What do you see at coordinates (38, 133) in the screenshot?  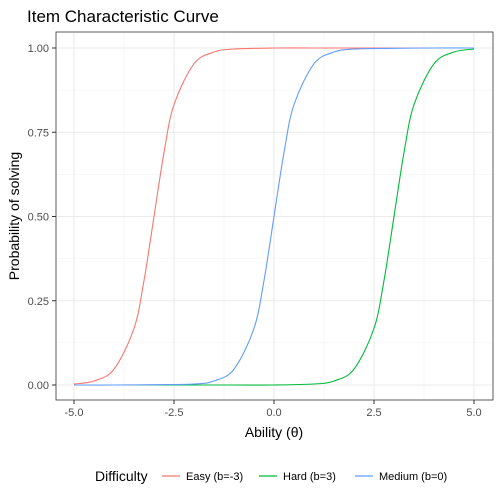 I see `y-tick-label: 0.75` at bounding box center [38, 133].